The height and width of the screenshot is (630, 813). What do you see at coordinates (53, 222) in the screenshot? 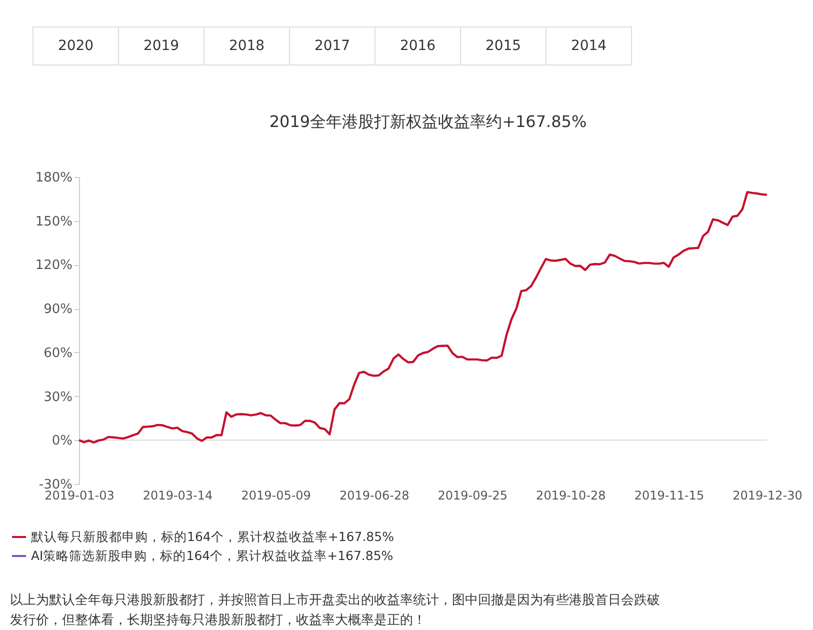
I see `y-tick-label: 150%` at bounding box center [53, 222].